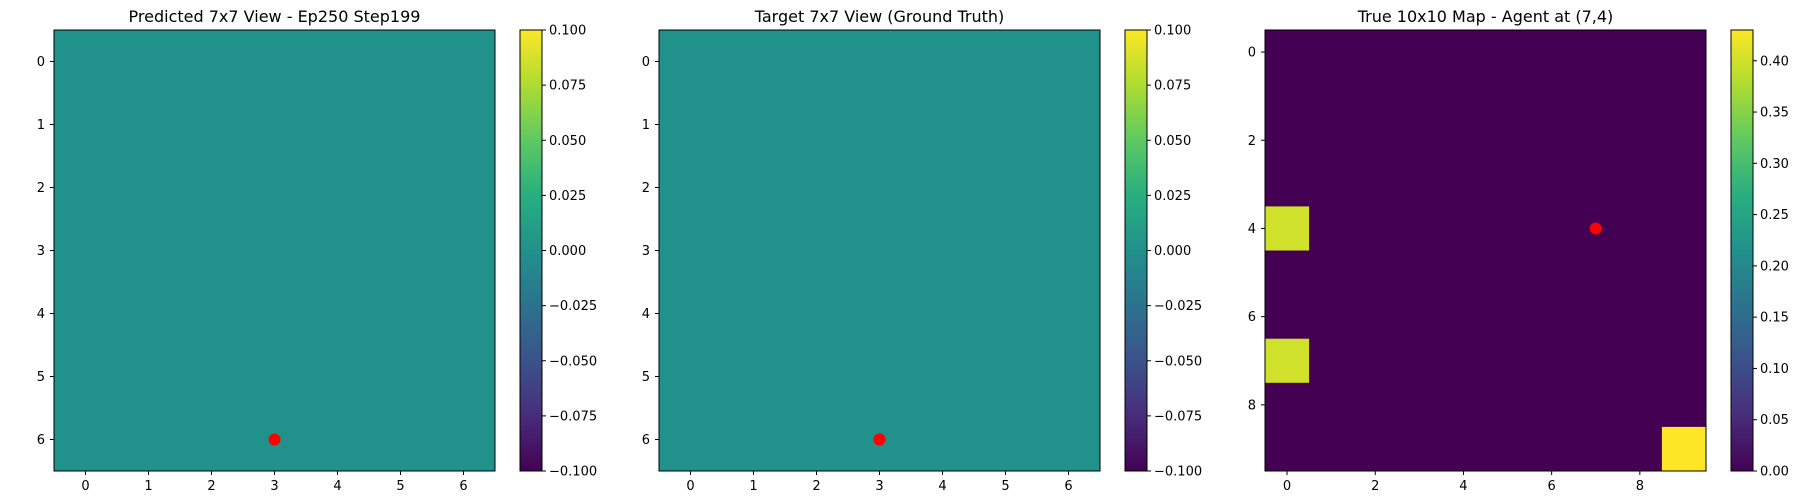  Describe the element at coordinates (1684, 317) in the screenshot. I see `heatmap-cell-r6-c9` at that location.